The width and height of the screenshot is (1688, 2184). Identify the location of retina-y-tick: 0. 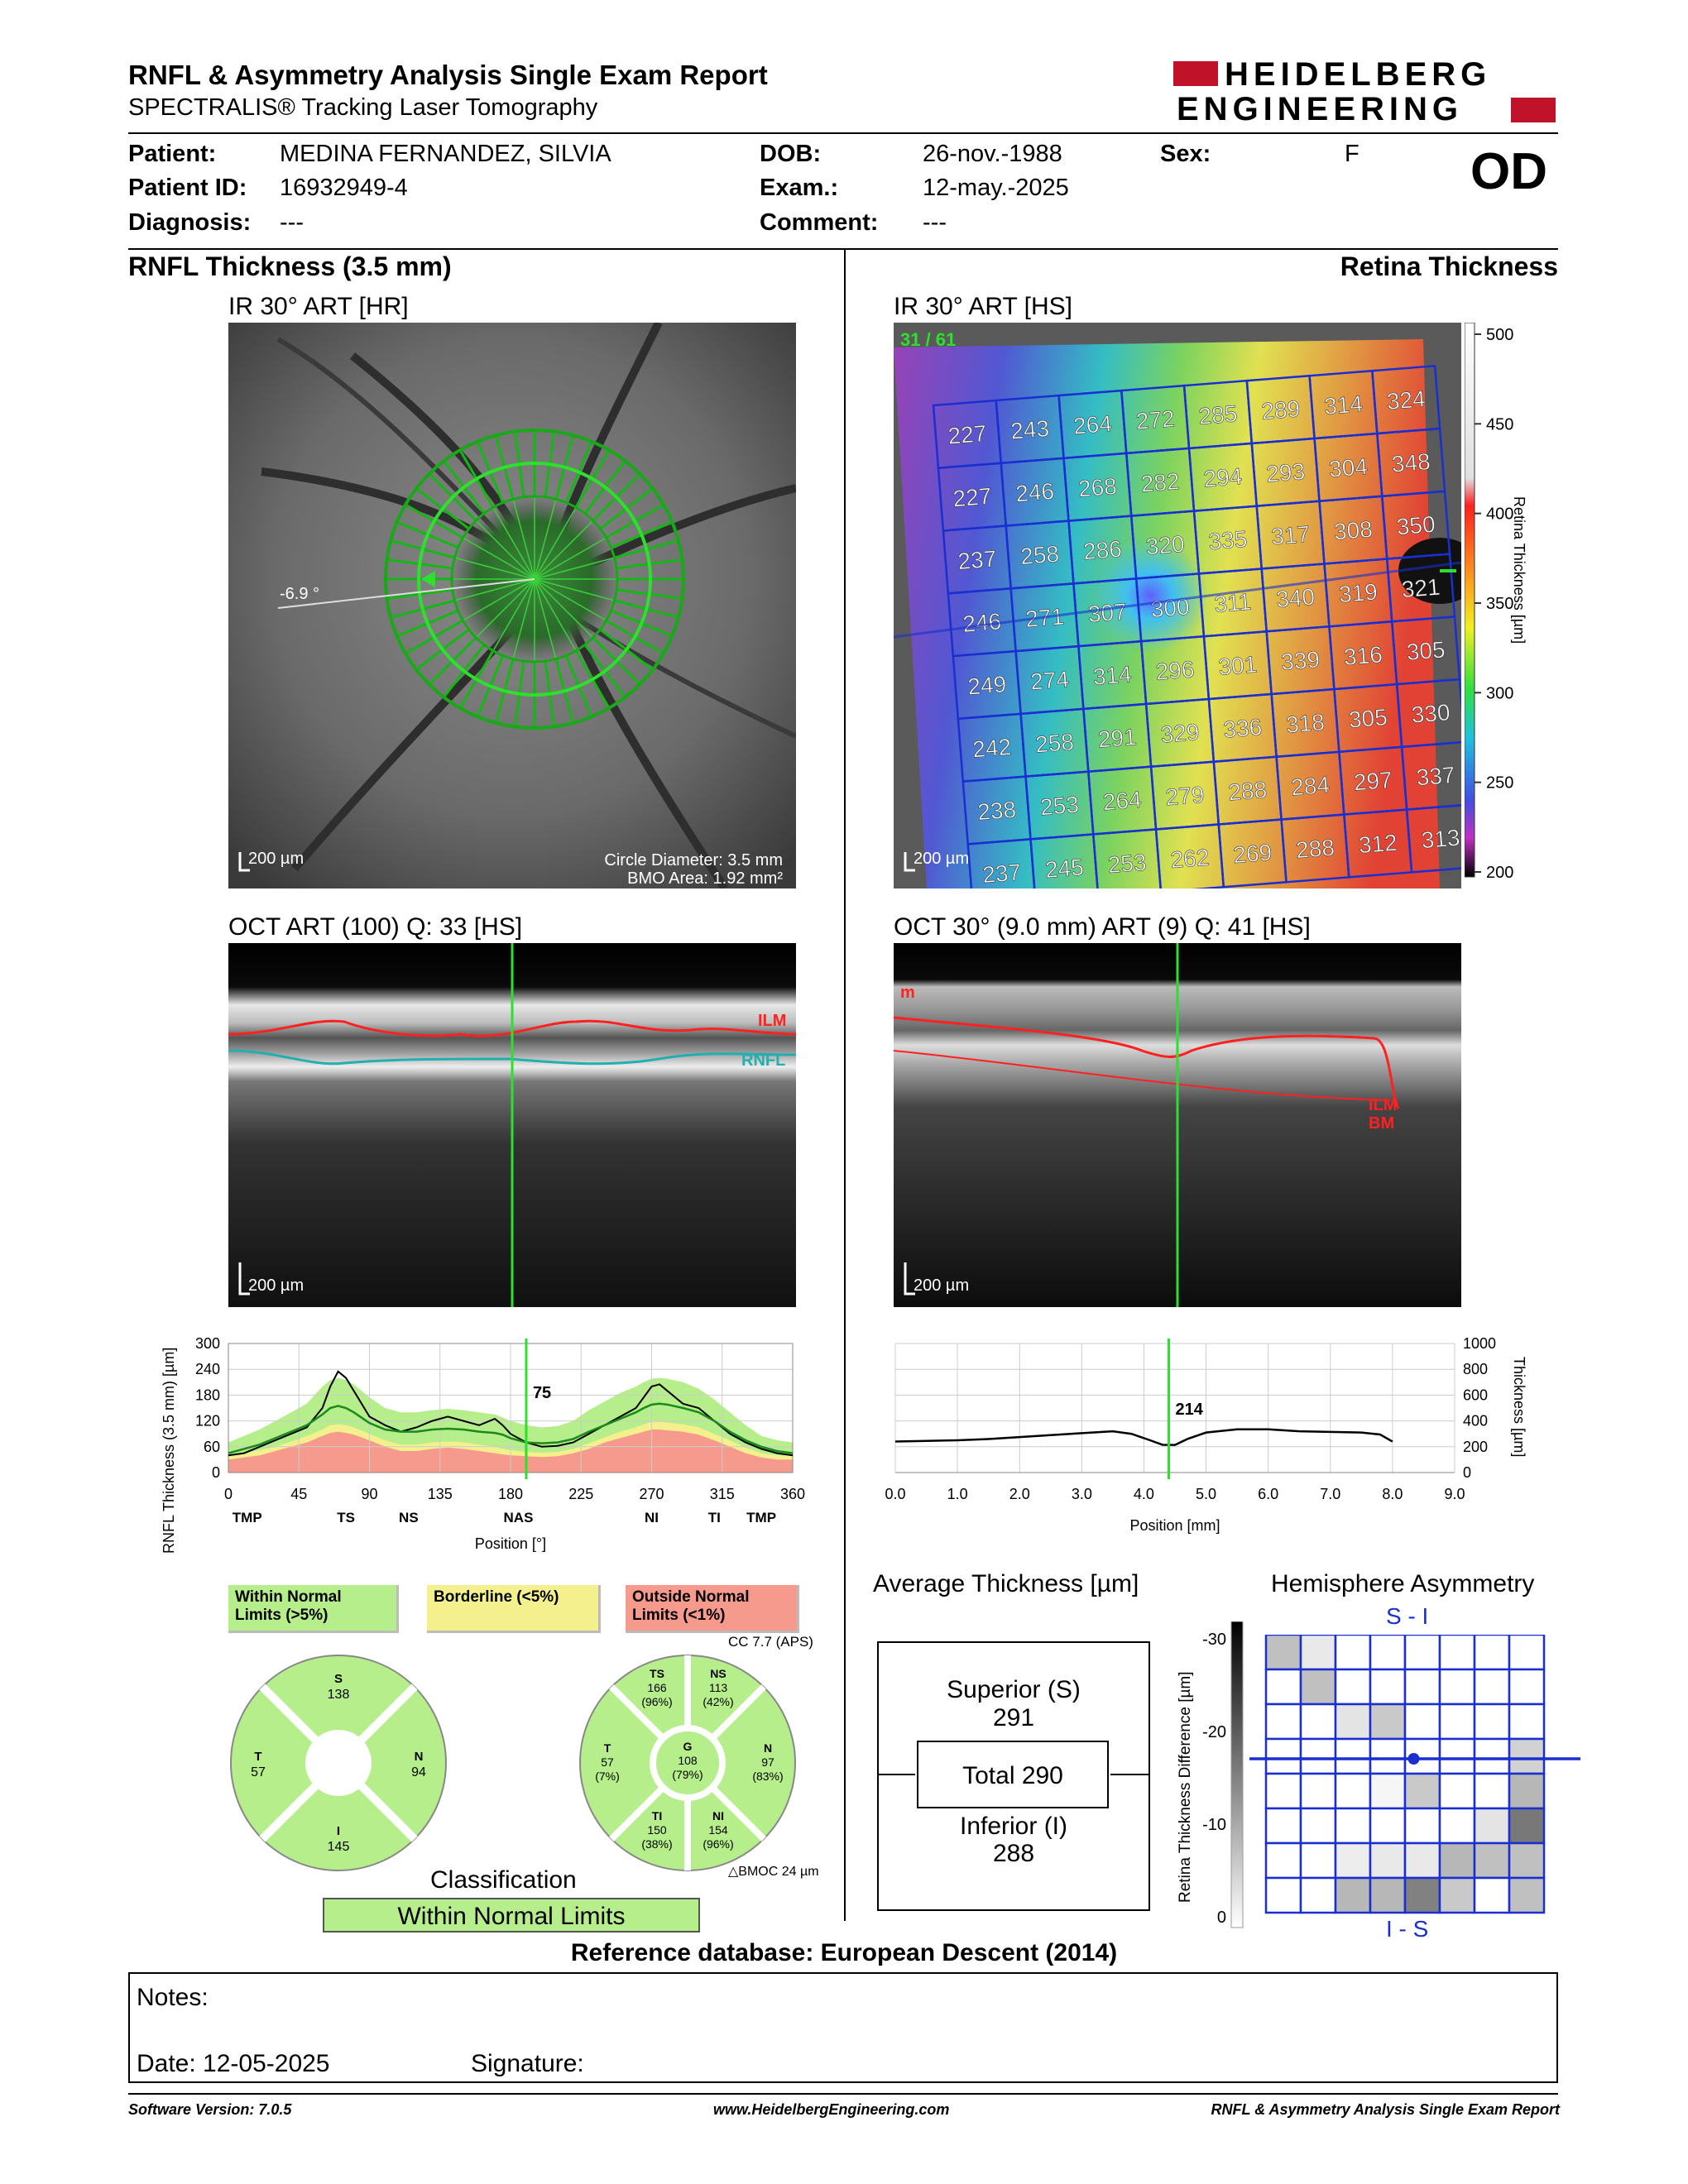
(1467, 1472).